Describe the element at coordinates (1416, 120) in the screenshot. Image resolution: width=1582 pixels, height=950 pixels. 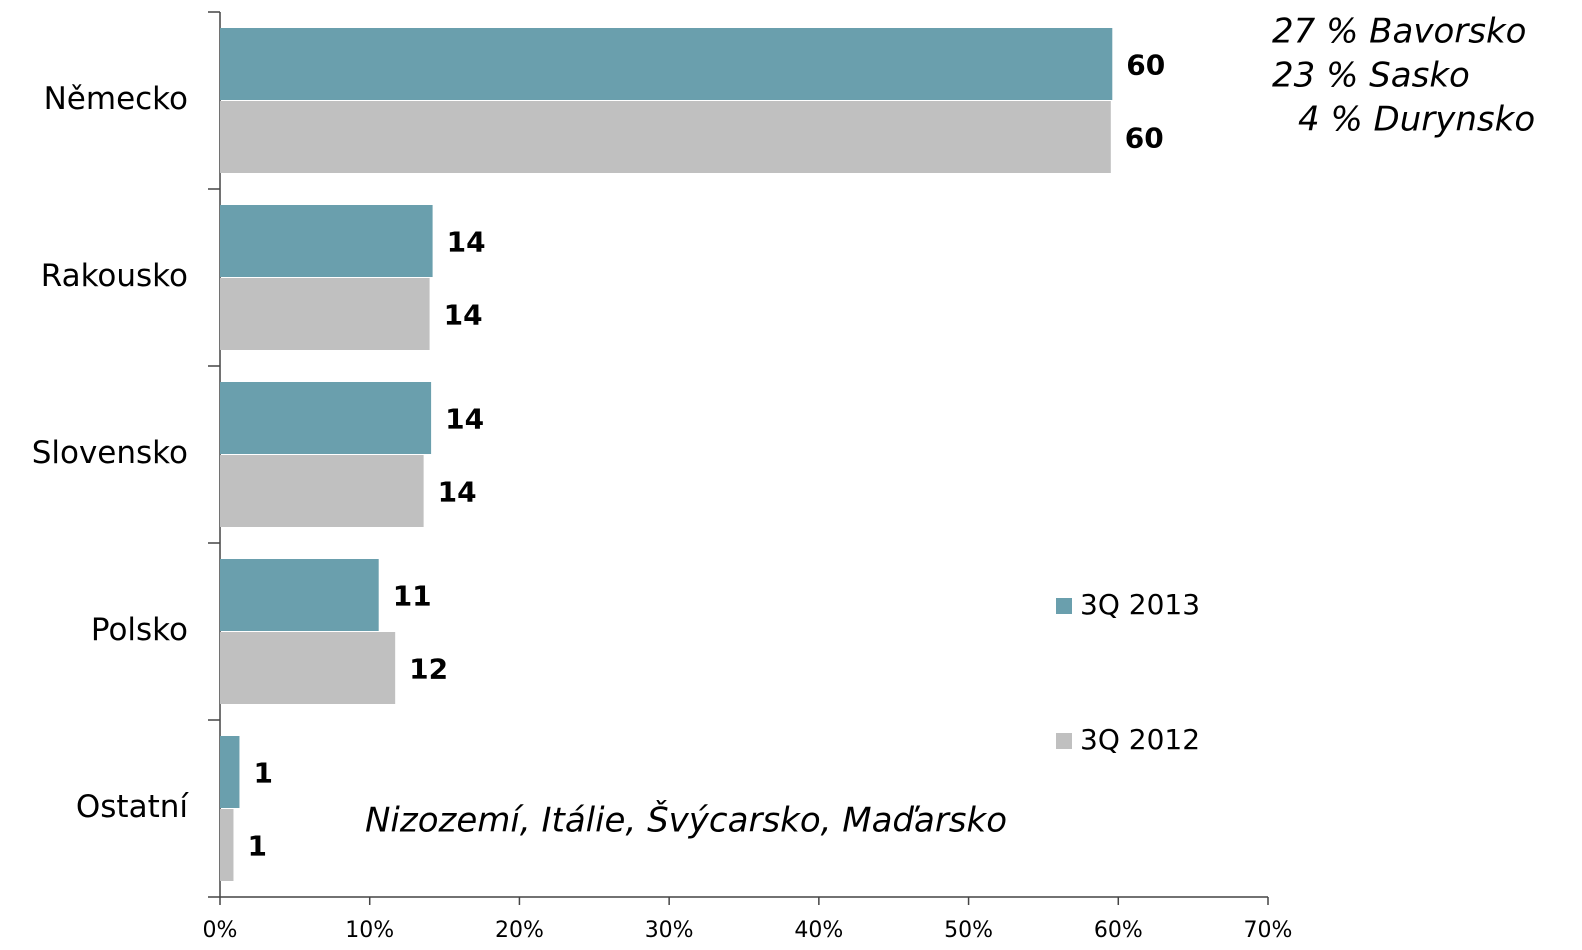
I see `annotation: 4 % Durynsko` at that location.